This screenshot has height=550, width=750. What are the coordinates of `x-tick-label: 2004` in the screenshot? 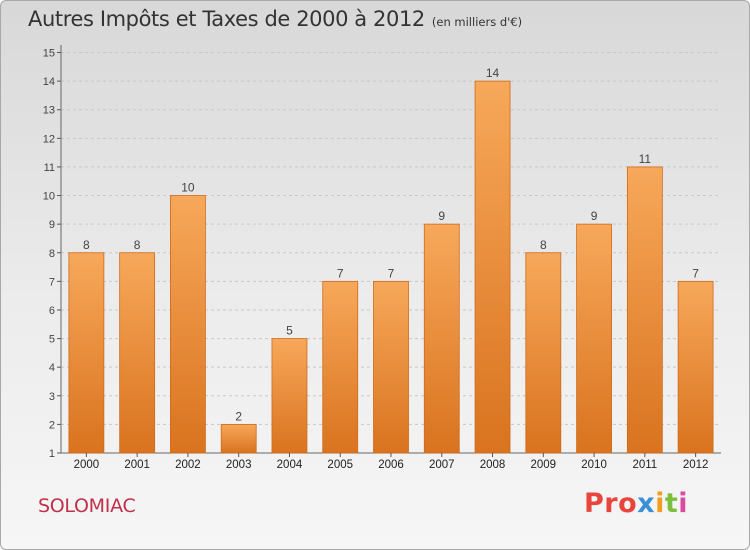 It's located at (290, 465).